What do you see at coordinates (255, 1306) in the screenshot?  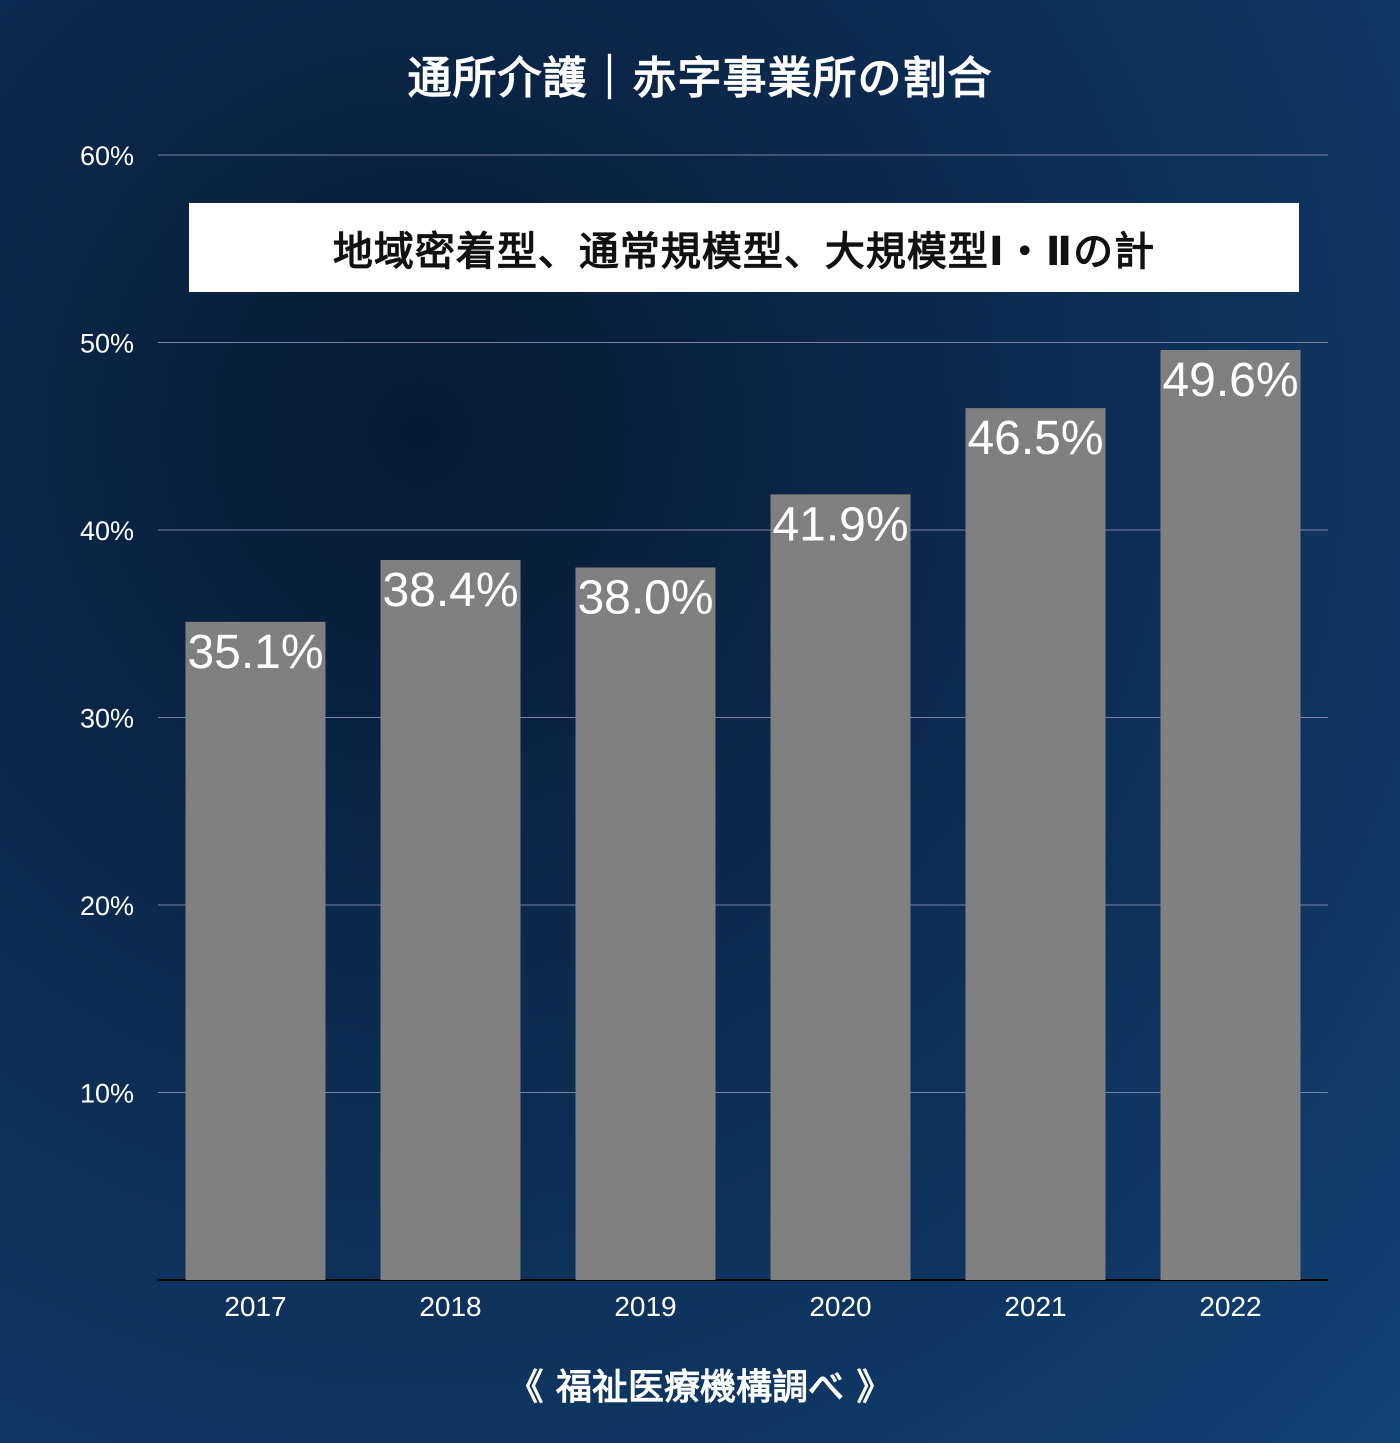 I see `x-tick-label: 2017` at bounding box center [255, 1306].